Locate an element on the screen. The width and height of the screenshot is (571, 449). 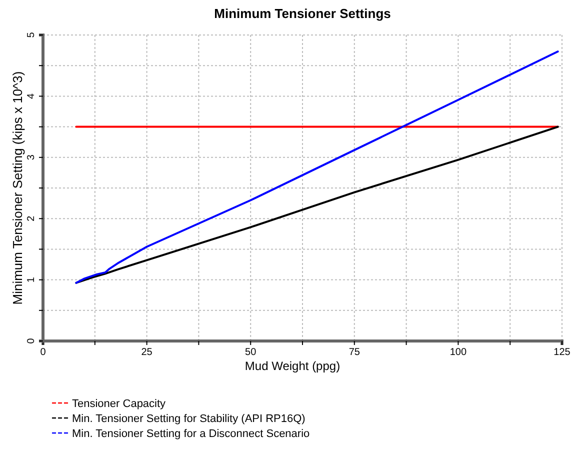
y-tick-label: 1 is located at coordinates (31, 279).